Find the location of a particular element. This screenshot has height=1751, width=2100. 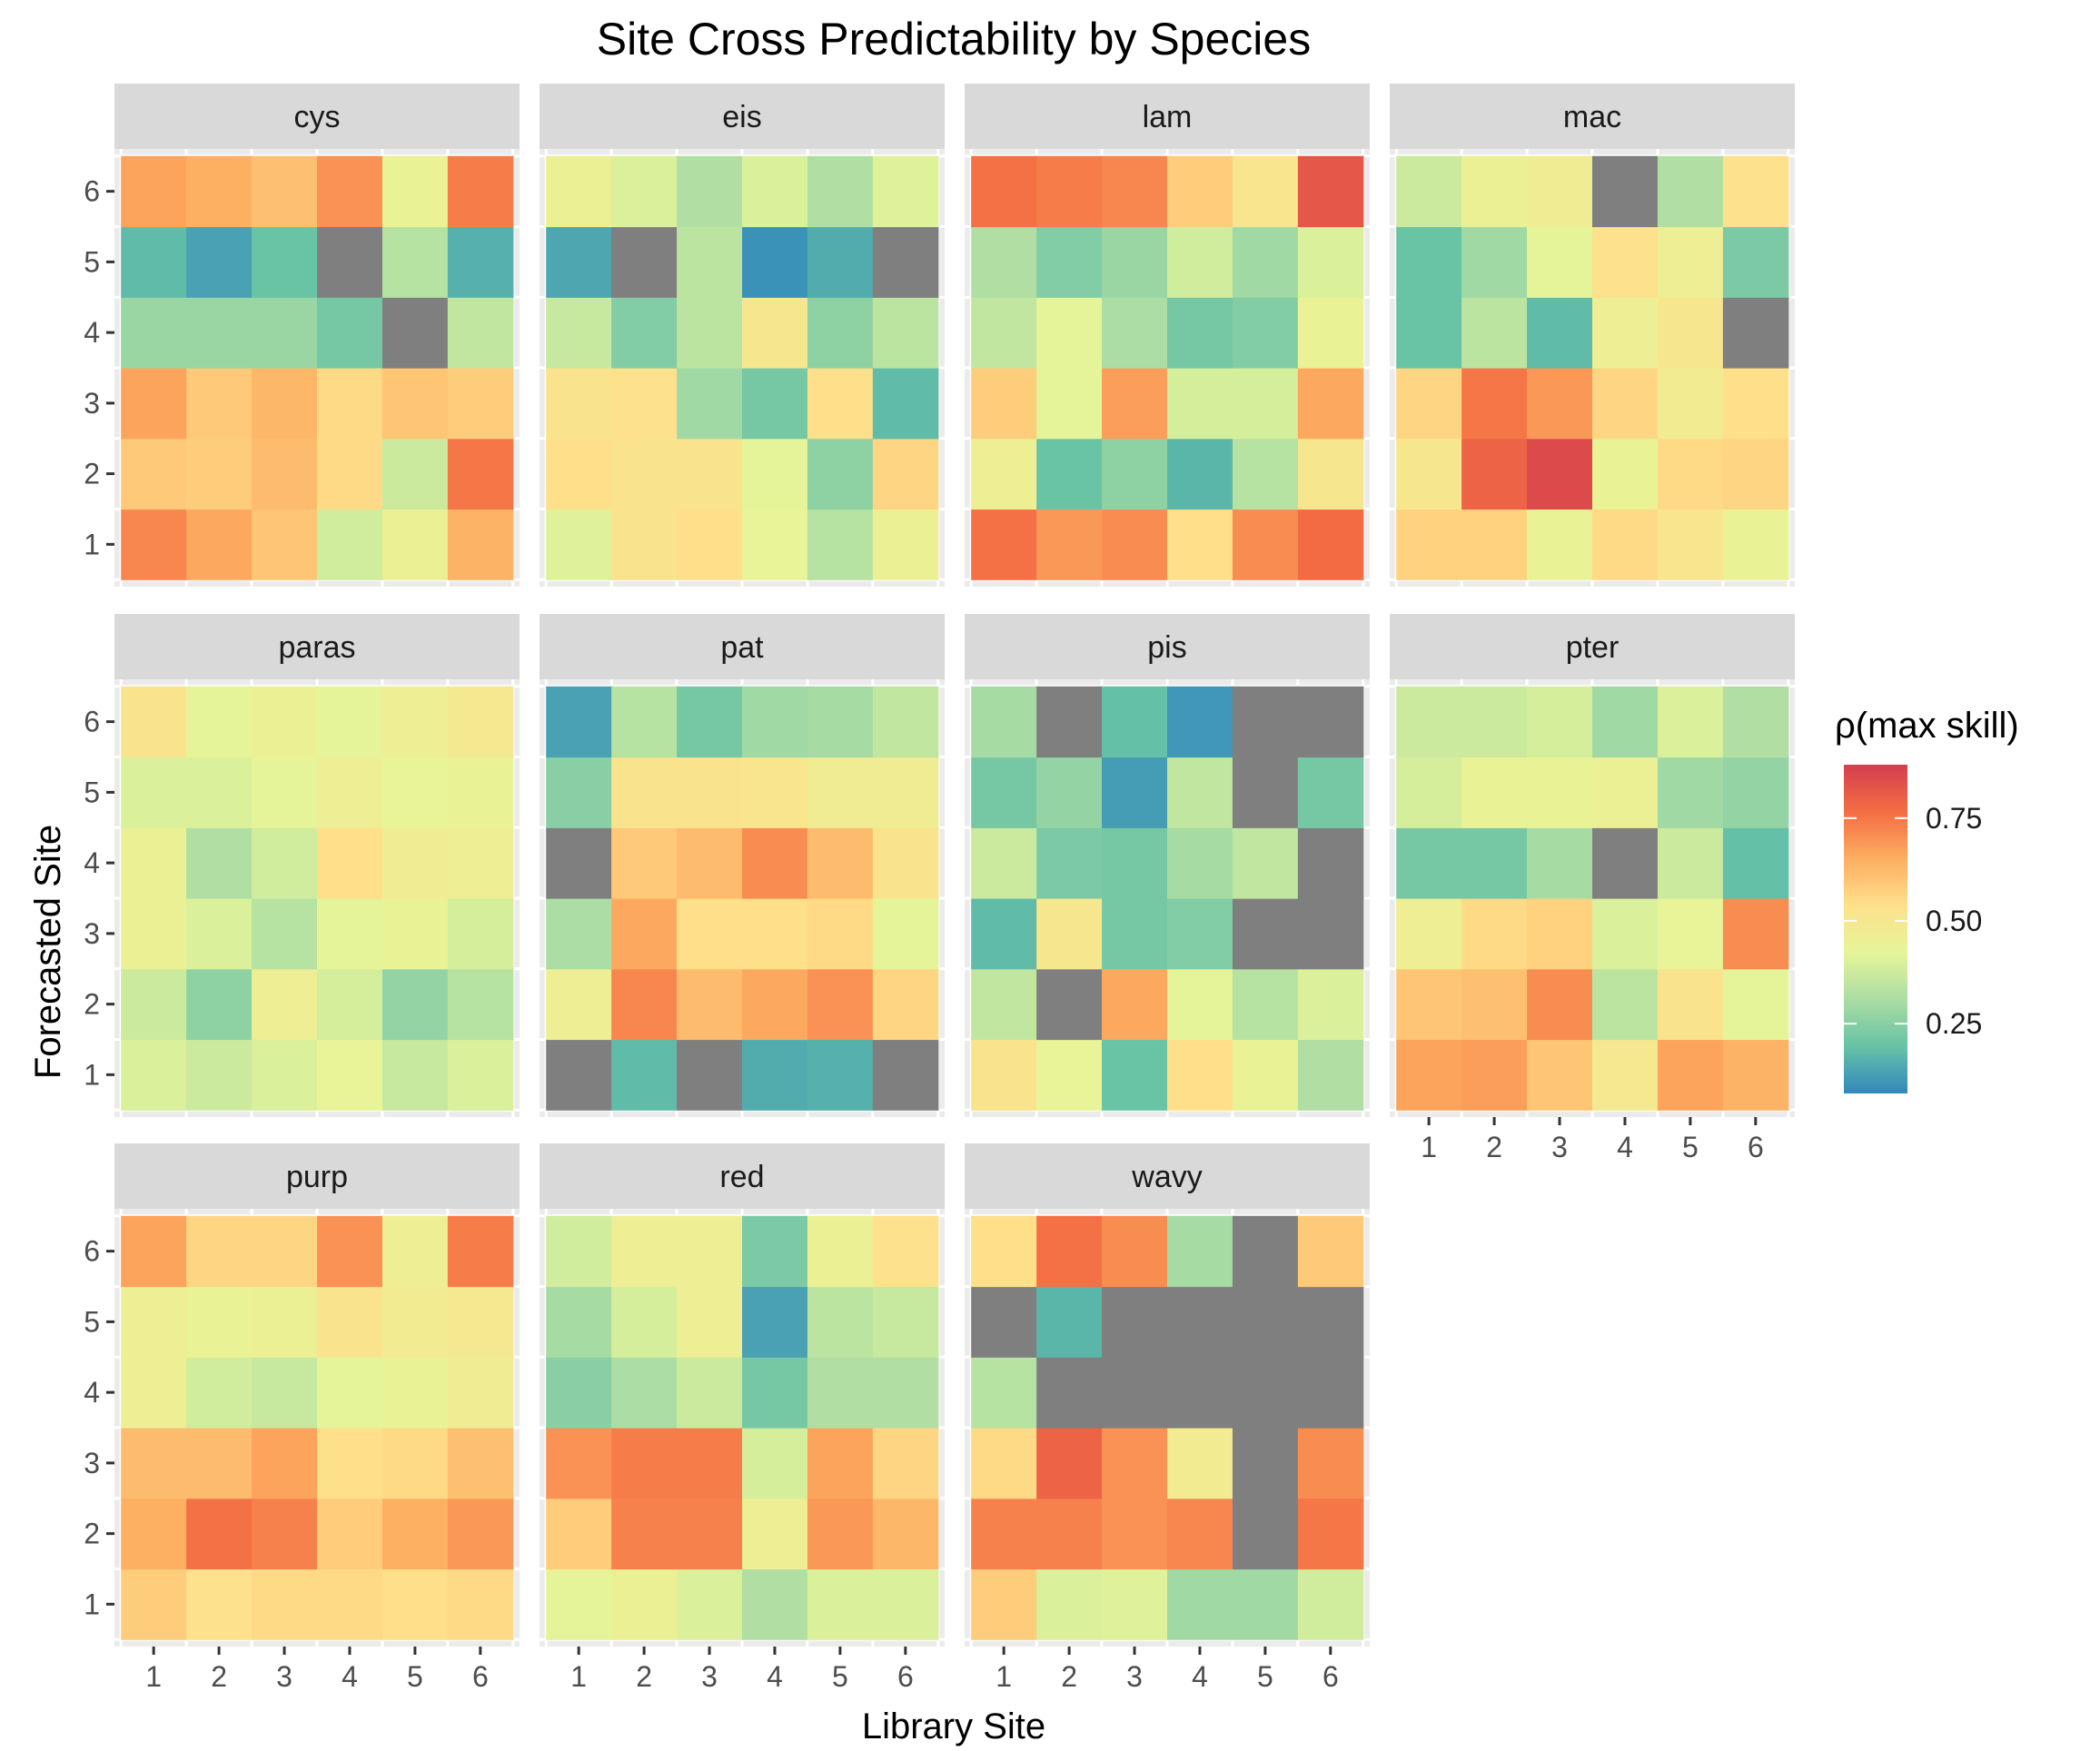

x-tick-label: 1 is located at coordinates (1429, 1147).